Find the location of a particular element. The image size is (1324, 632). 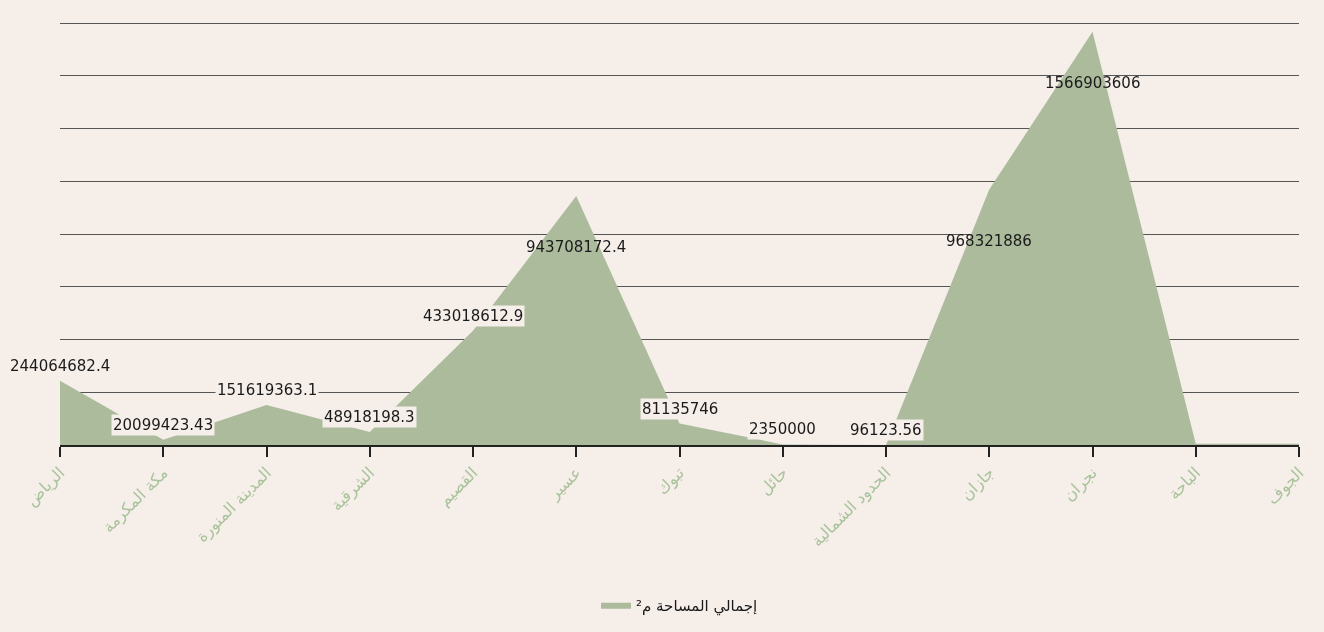

x-tick-label: تبوك is located at coordinates (670, 481).